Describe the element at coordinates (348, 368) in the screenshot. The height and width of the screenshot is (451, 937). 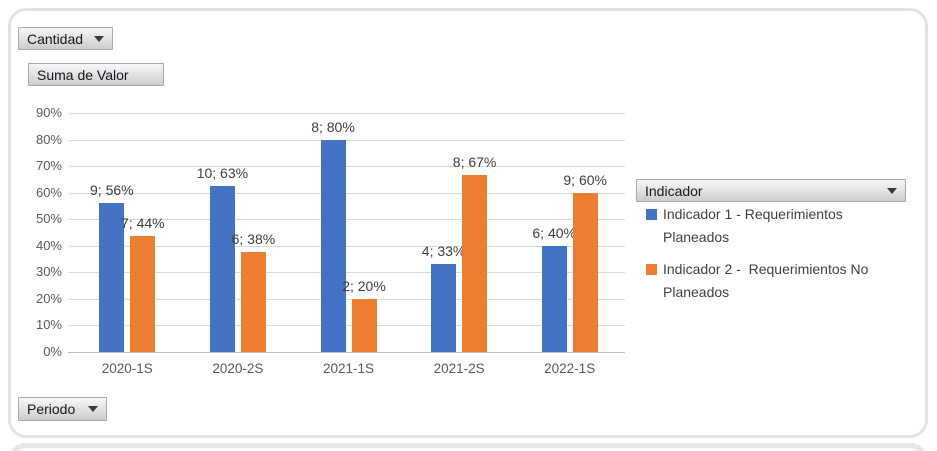
I see `x-axis-category-label: 2021-1S` at that location.